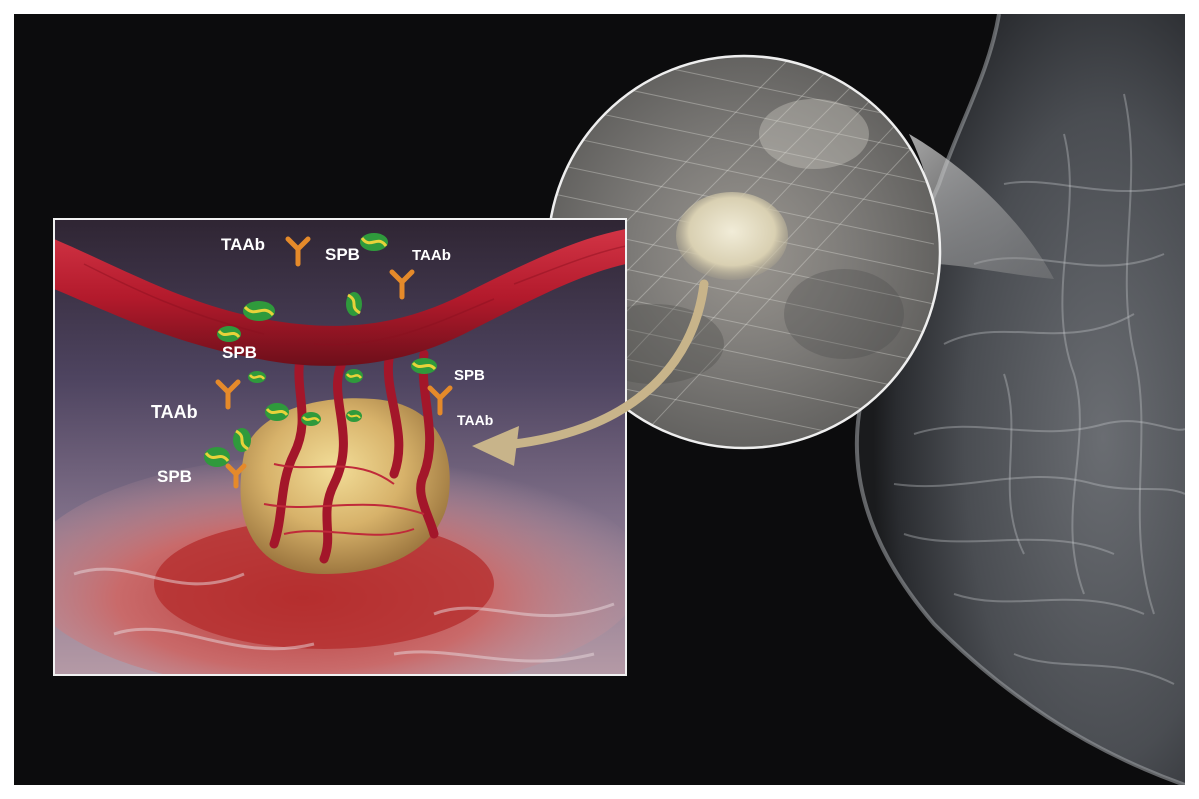  What do you see at coordinates (590, 372) in the screenshot?
I see `connecting-arrow` at bounding box center [590, 372].